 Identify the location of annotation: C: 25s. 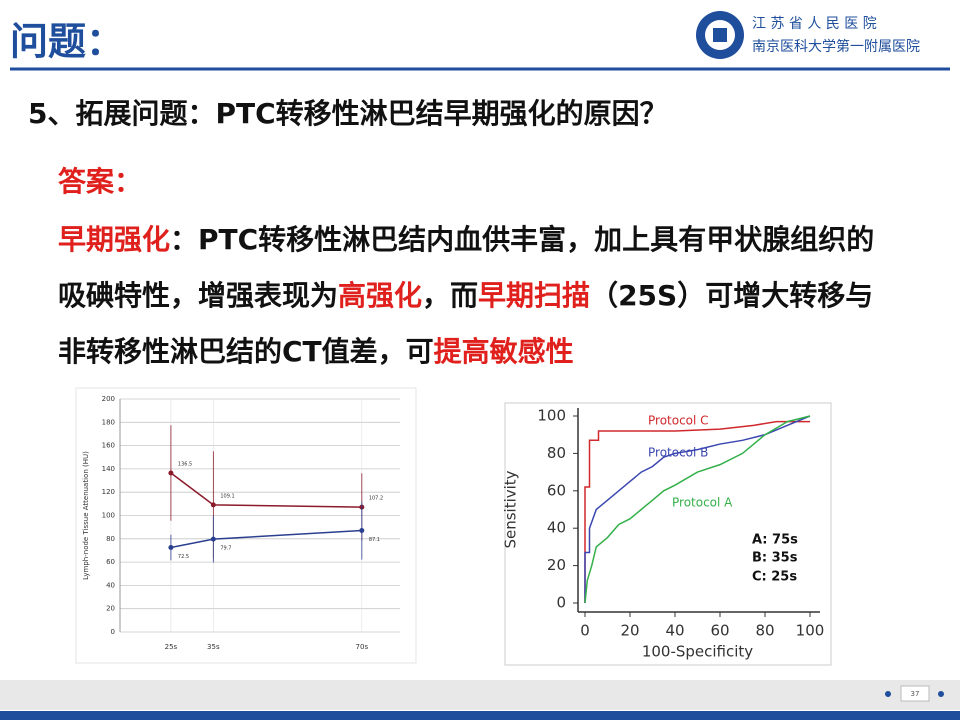
(774, 577).